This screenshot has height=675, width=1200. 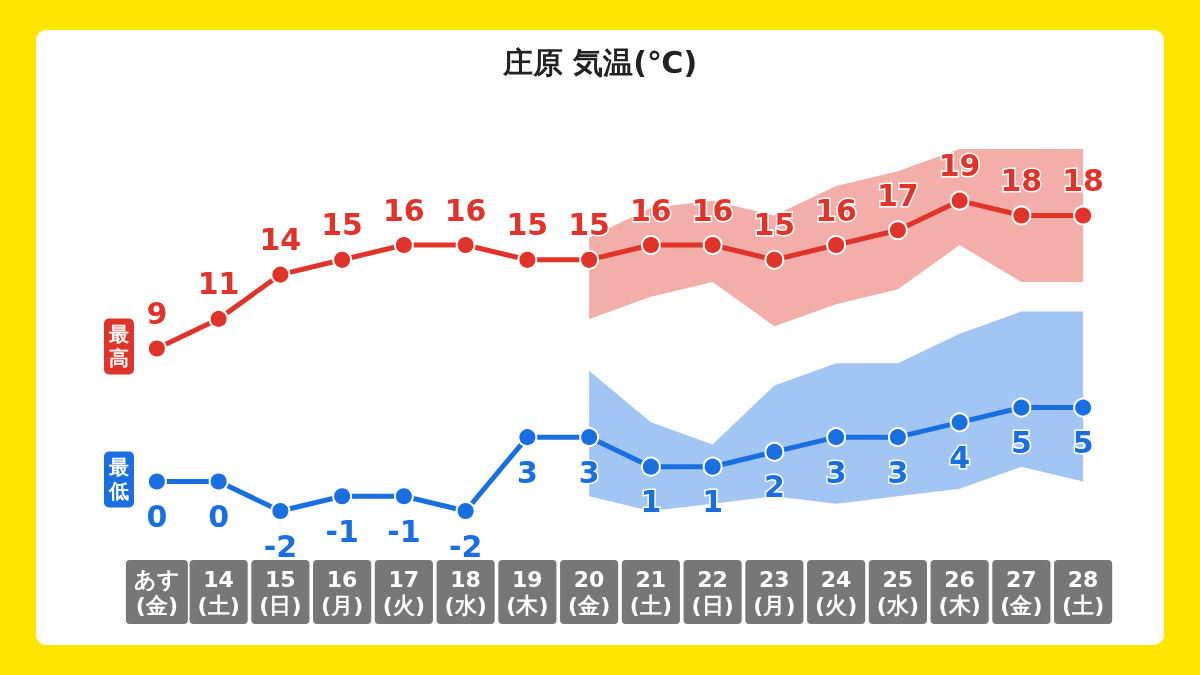 What do you see at coordinates (218, 592) in the screenshot?
I see `x-tick-label: 14(土)` at bounding box center [218, 592].